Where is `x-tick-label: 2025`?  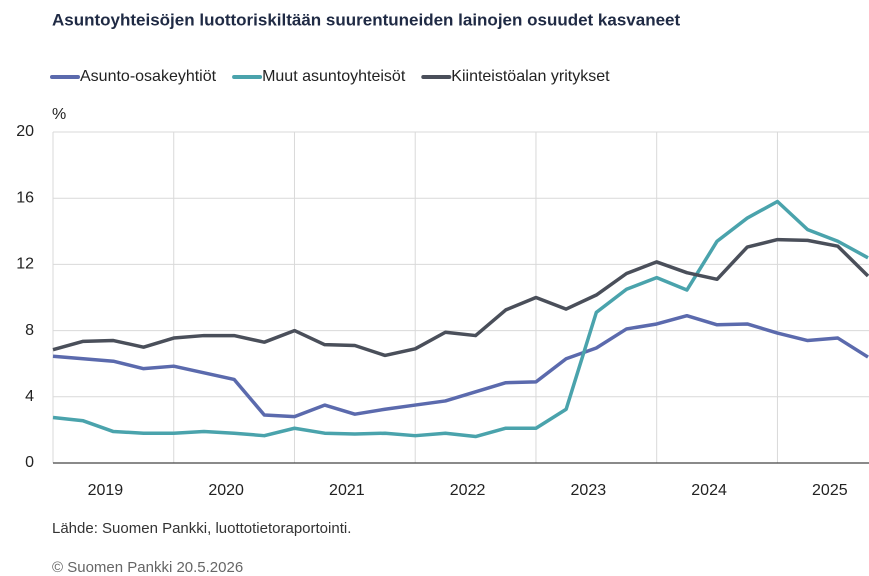
x-tick-label: 2025 is located at coordinates (830, 490).